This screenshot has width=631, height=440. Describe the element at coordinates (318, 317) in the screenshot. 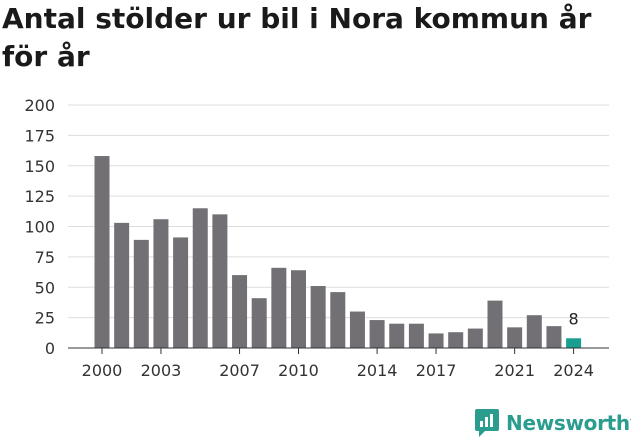

I see `bar-2011` at that location.